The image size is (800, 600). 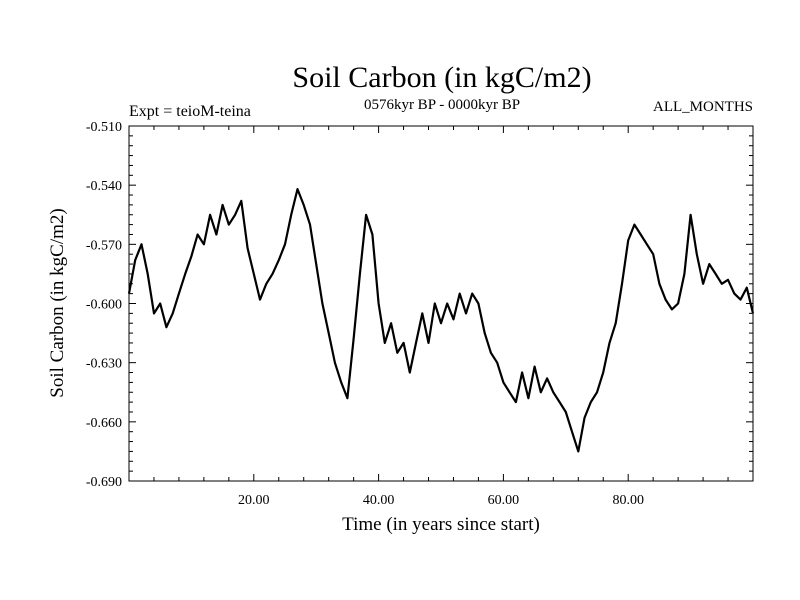 What do you see at coordinates (104, 245) in the screenshot?
I see `y-tick-label: -0.570` at bounding box center [104, 245].